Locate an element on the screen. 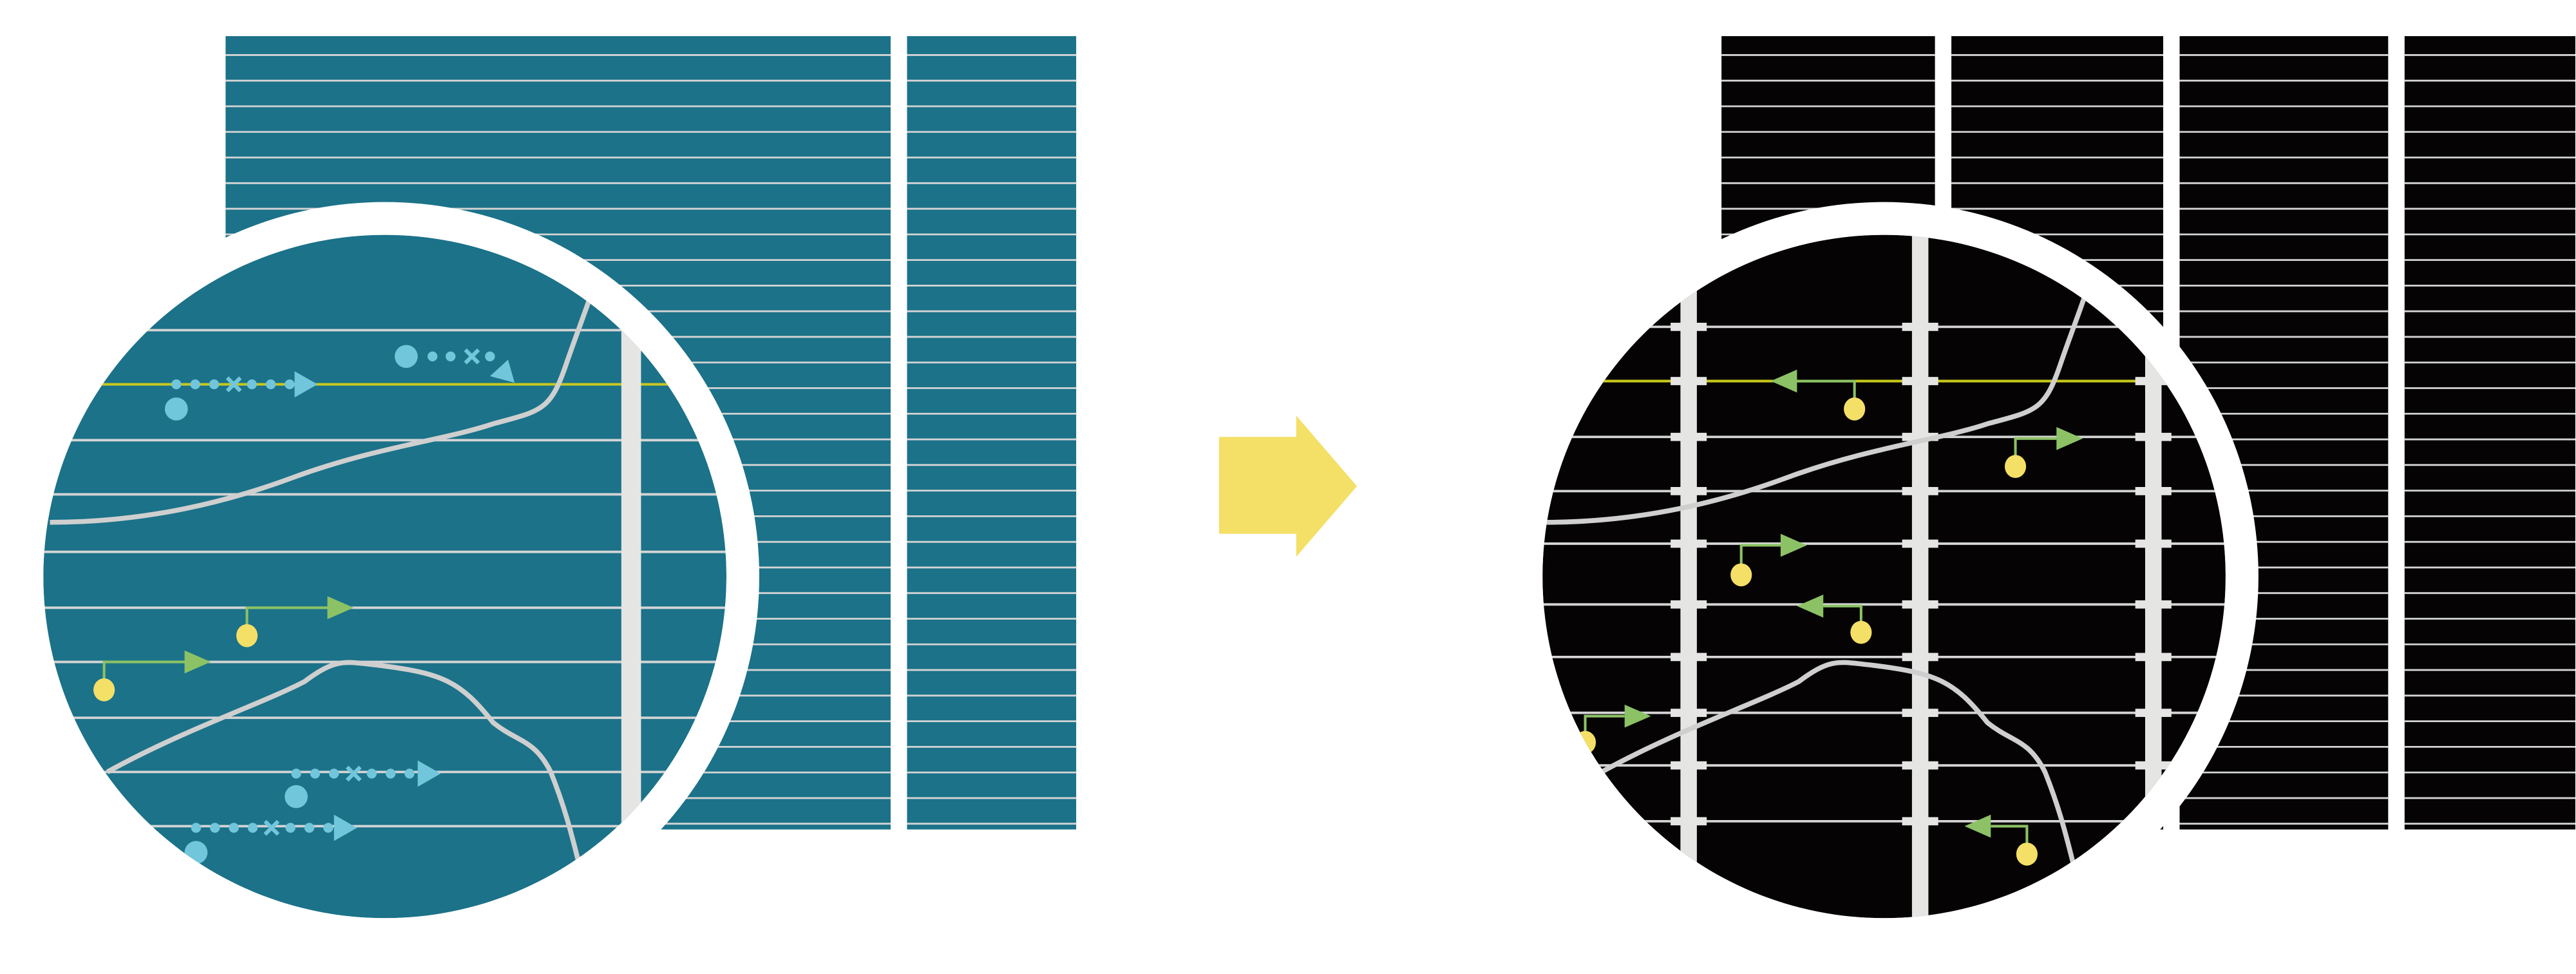  arrow-right-icon is located at coordinates (1288, 486).